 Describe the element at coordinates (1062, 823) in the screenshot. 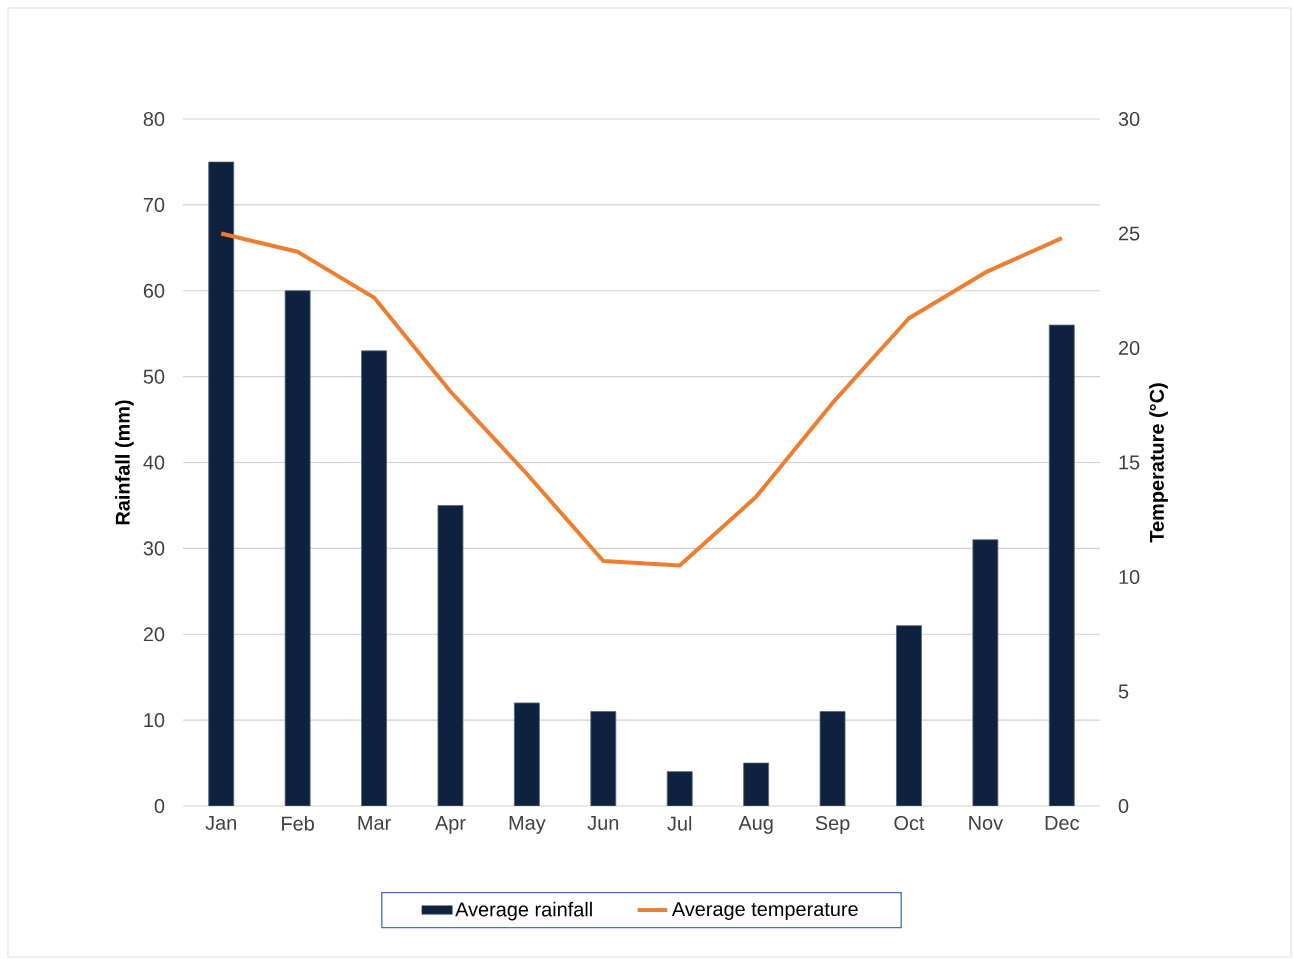

I see `x-tick-label: Dec` at that location.